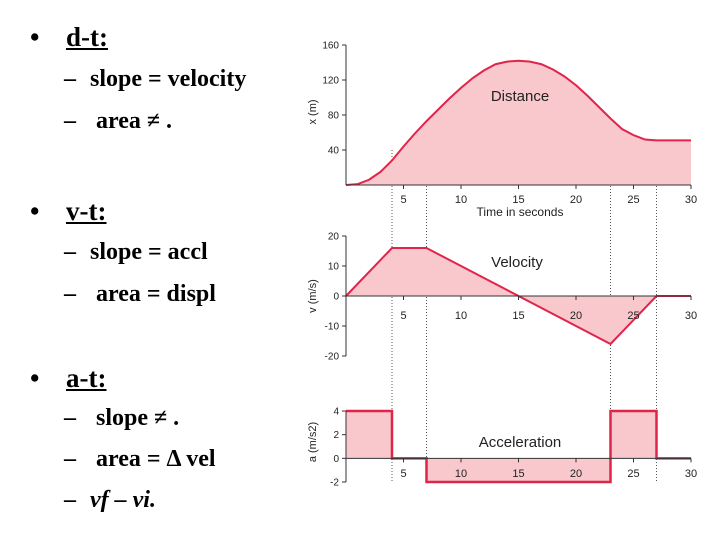 The image size is (720, 540). Describe the element at coordinates (334, 267) in the screenshot. I see `y-tick-label: 10` at that location.